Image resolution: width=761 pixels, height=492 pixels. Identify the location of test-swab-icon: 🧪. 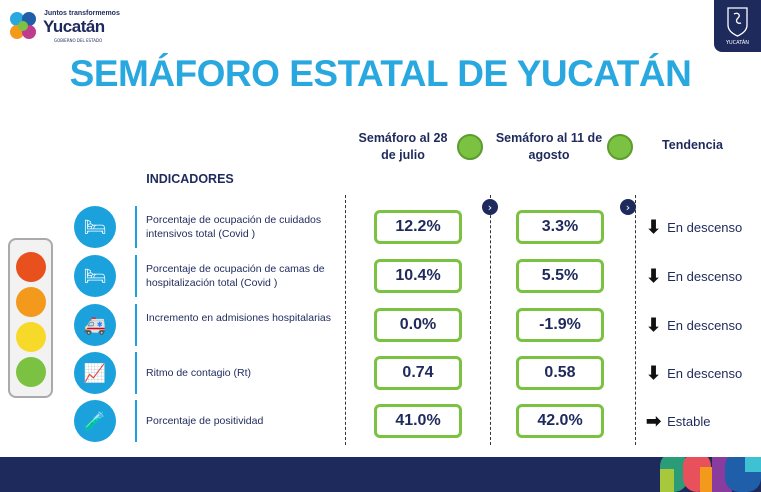
(95, 421).